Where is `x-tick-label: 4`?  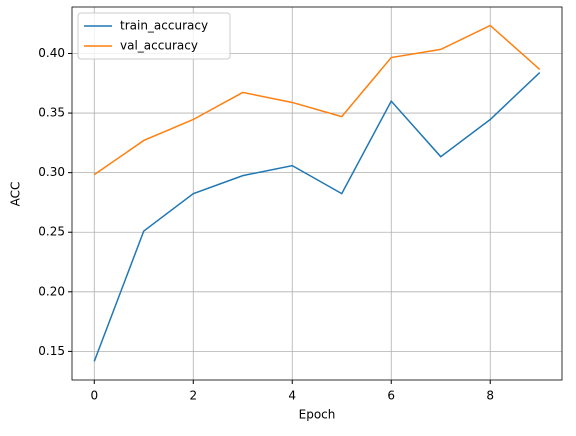 x-tick-label: 4 is located at coordinates (292, 396).